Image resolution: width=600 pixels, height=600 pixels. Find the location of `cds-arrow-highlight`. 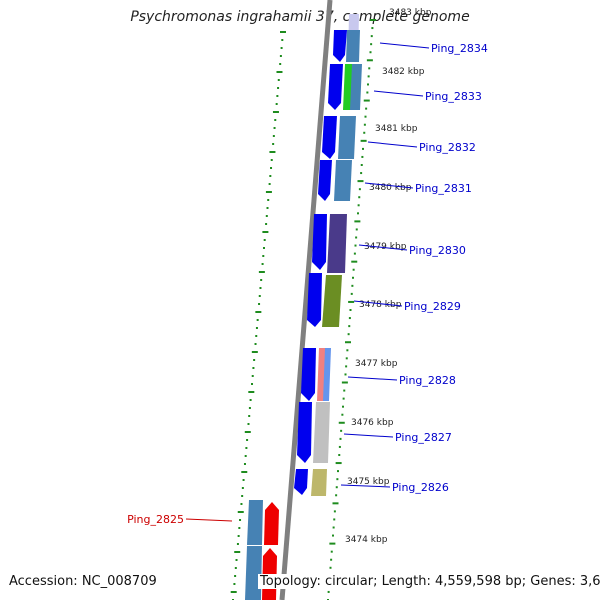

cds-arrow-highlight is located at coordinates (271, 523).